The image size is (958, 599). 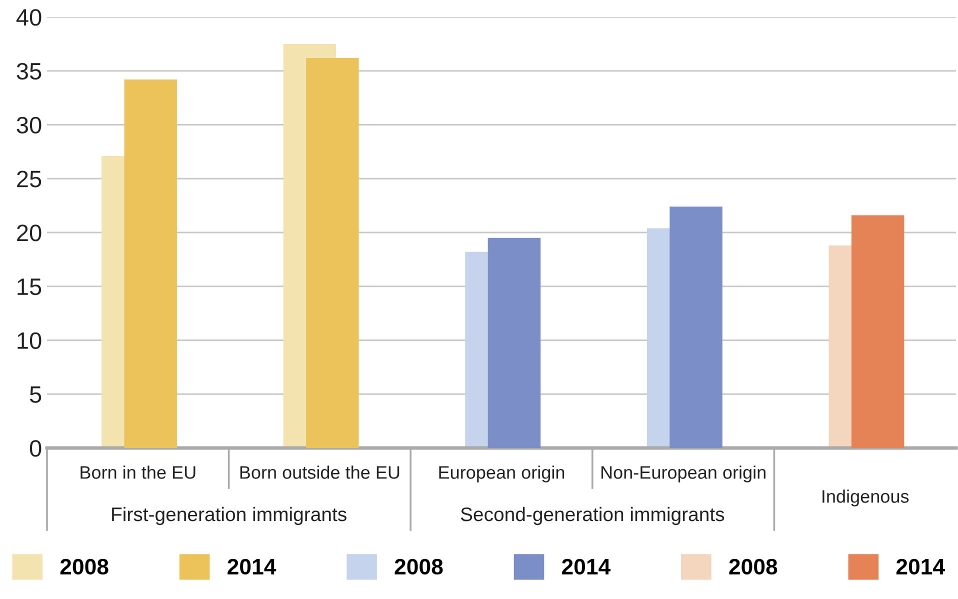 What do you see at coordinates (36, 448) in the screenshot?
I see `y-tick-label: 0` at bounding box center [36, 448].